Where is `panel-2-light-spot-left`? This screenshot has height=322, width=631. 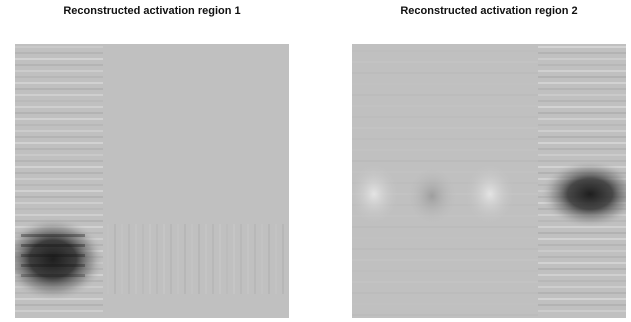
panel-2-light-spot-left is located at coordinates (376, 194).